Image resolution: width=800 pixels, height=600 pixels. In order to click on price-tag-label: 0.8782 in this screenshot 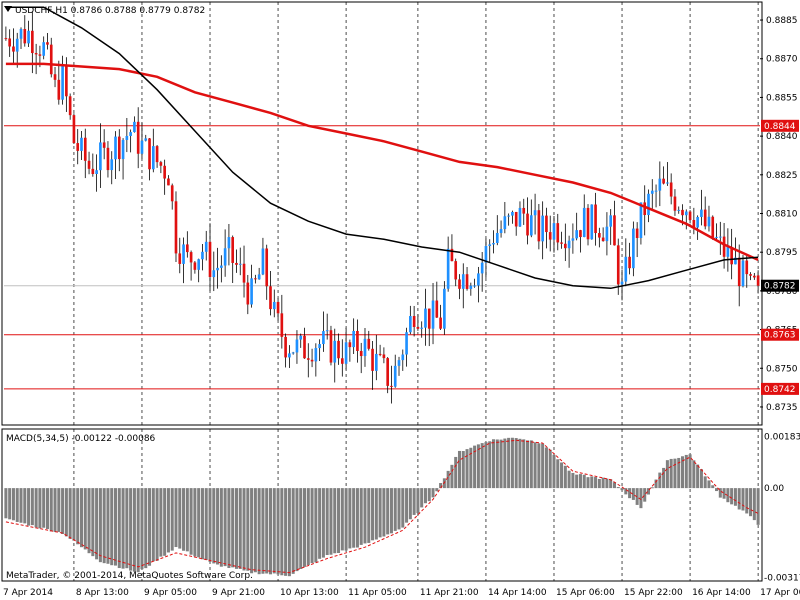, I will do `click(780, 287)`.